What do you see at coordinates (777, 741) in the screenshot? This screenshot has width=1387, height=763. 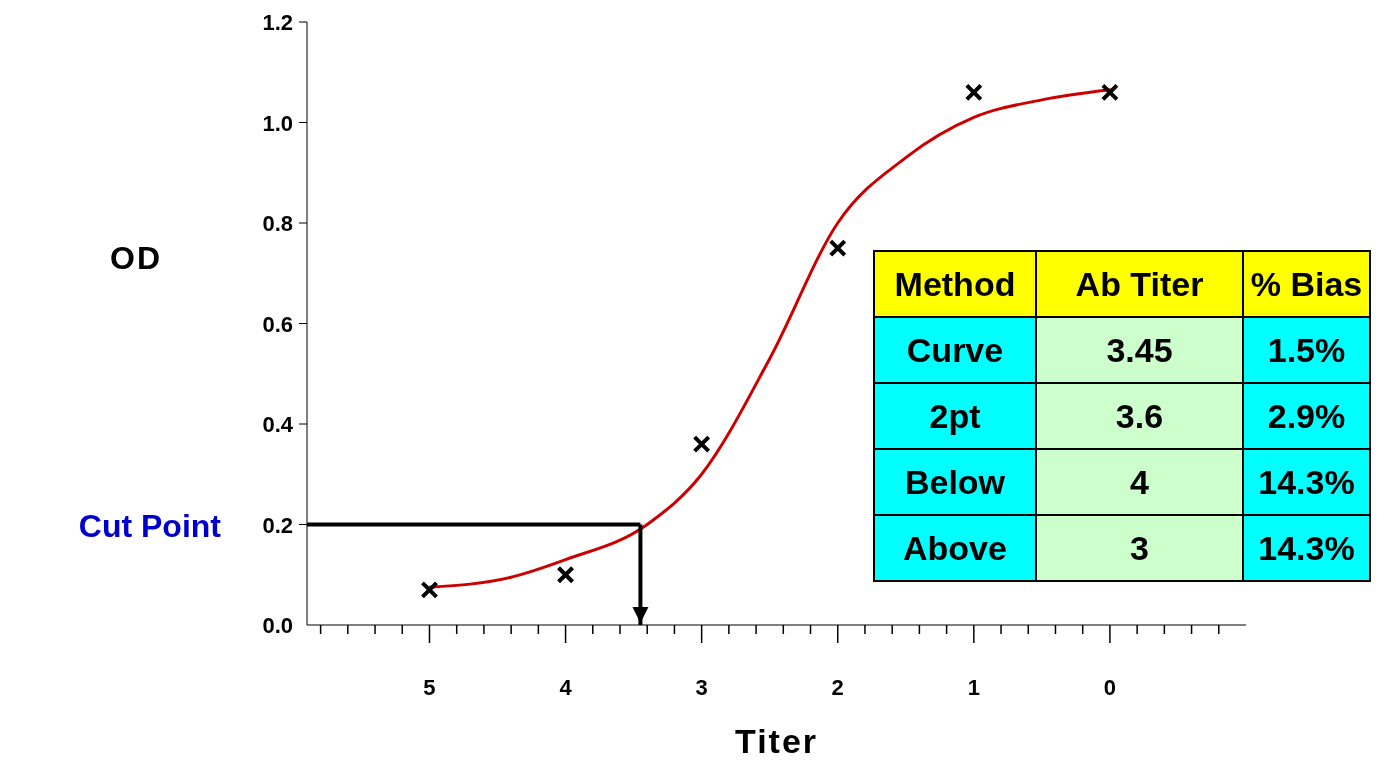 I see `x-axis-title: Titer` at bounding box center [777, 741].